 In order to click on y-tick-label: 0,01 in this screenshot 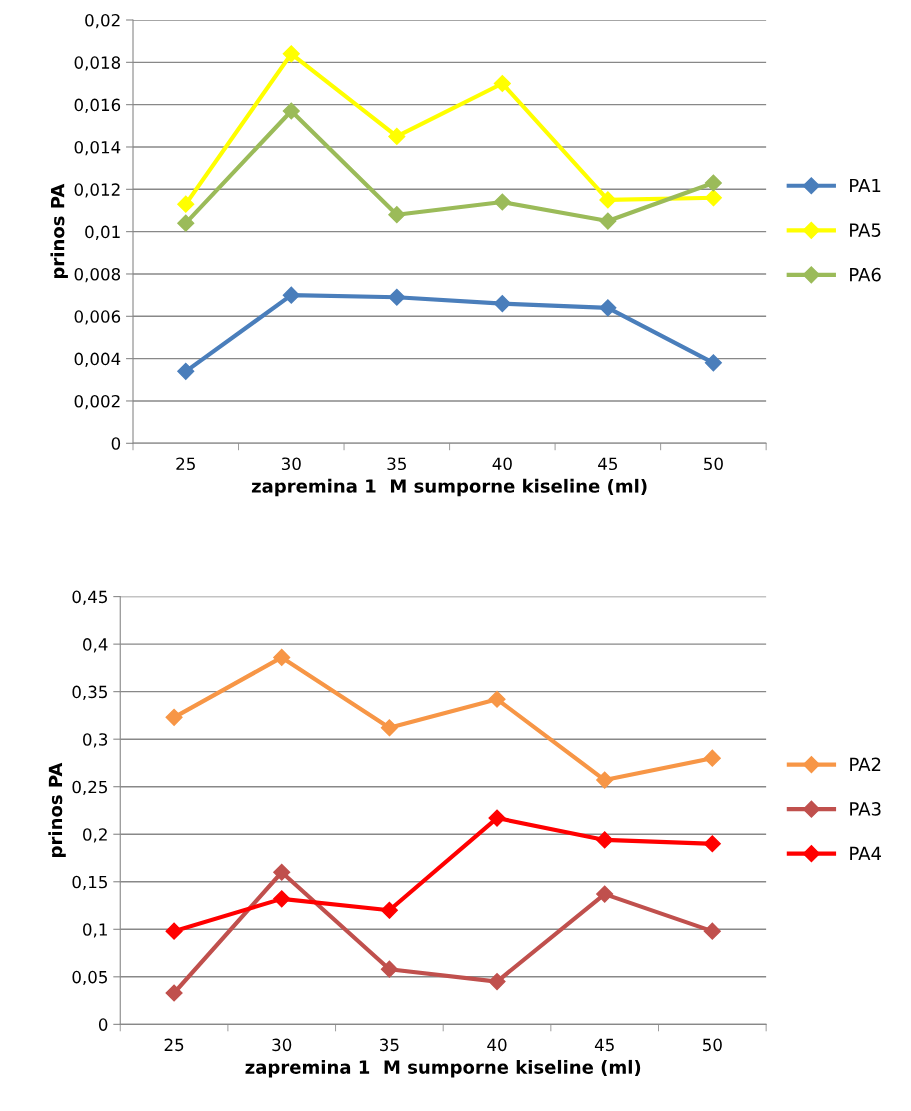, I will do `click(102, 232)`.